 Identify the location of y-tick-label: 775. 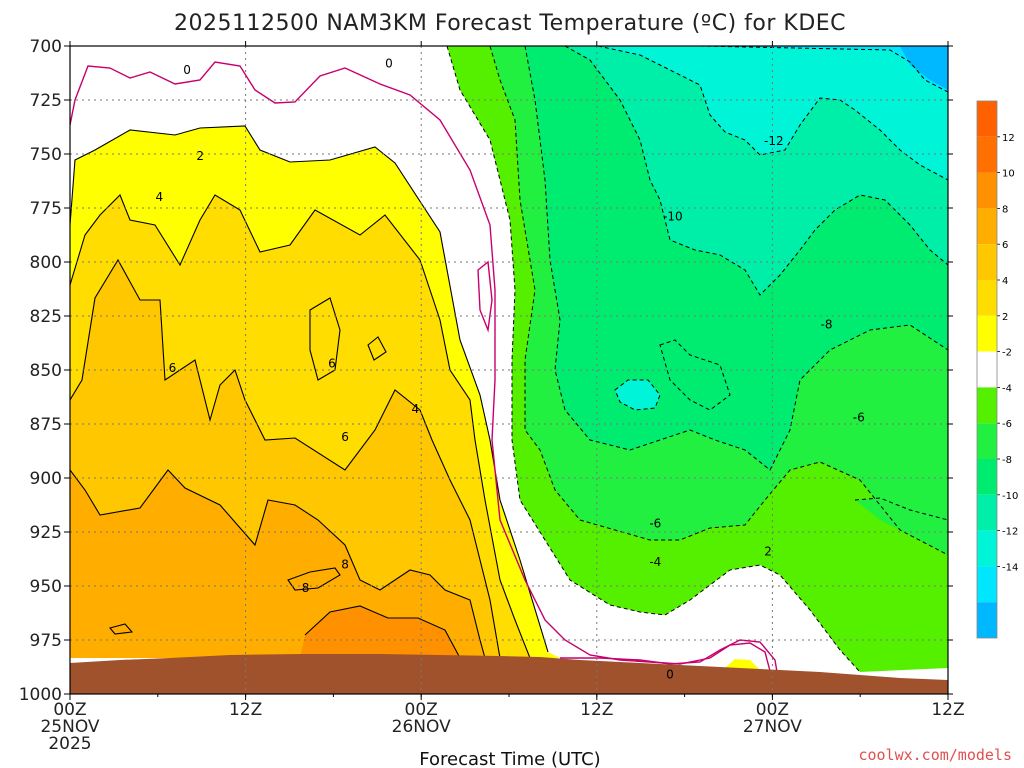
(46, 209).